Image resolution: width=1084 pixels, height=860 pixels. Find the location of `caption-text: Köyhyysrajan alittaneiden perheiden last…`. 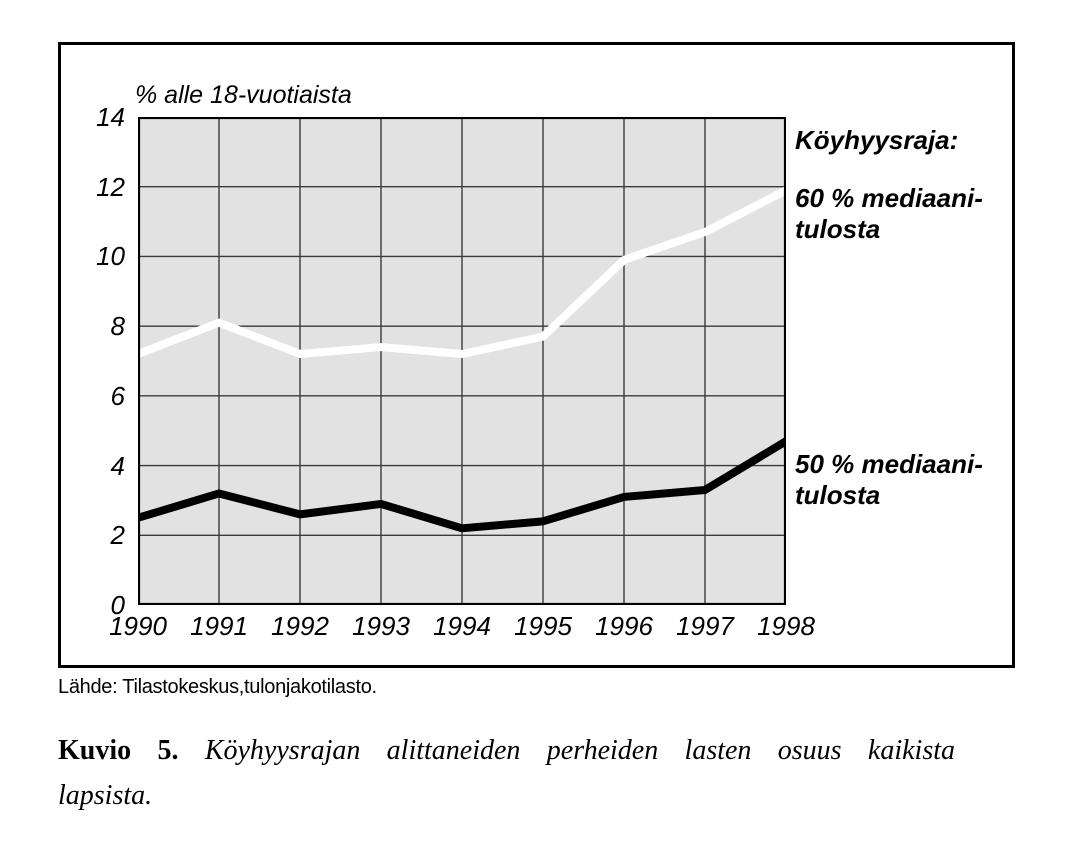

caption-text: Köyhyysrajan alittaneiden perheiden last… is located at coordinates (579, 750).